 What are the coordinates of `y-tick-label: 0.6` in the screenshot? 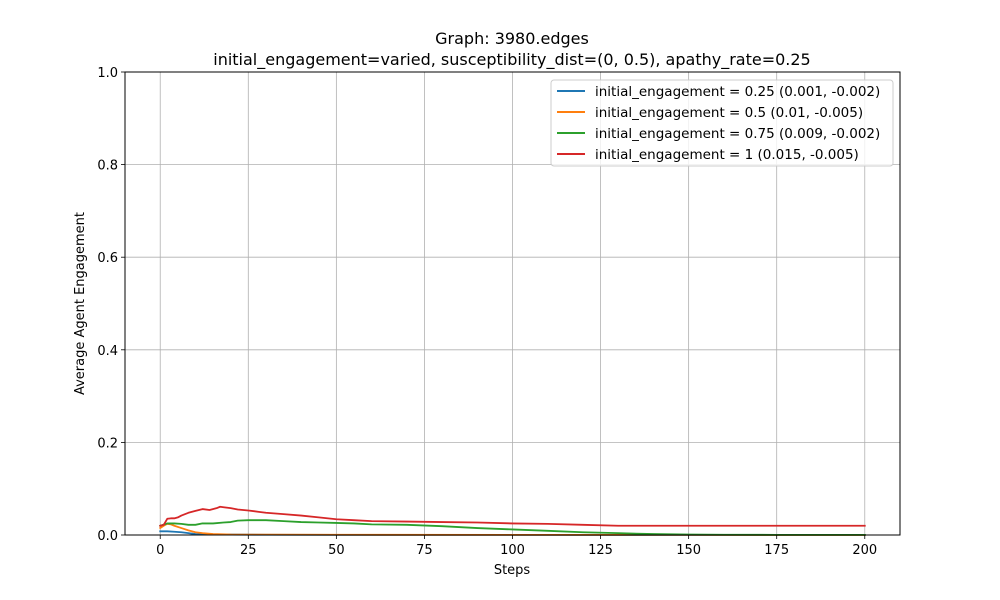 It's located at (107, 258).